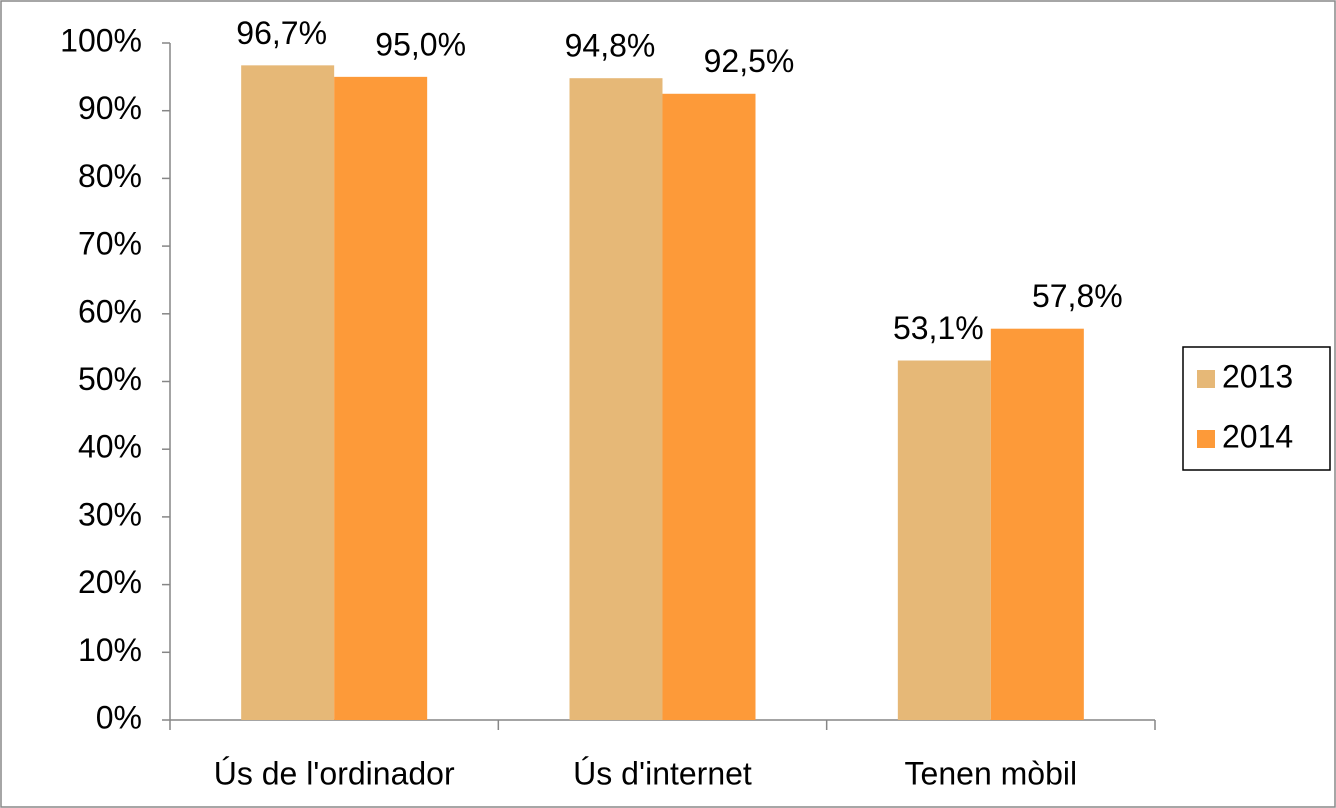  What do you see at coordinates (110, 582) in the screenshot?
I see `y-tick-label: 20%` at bounding box center [110, 582].